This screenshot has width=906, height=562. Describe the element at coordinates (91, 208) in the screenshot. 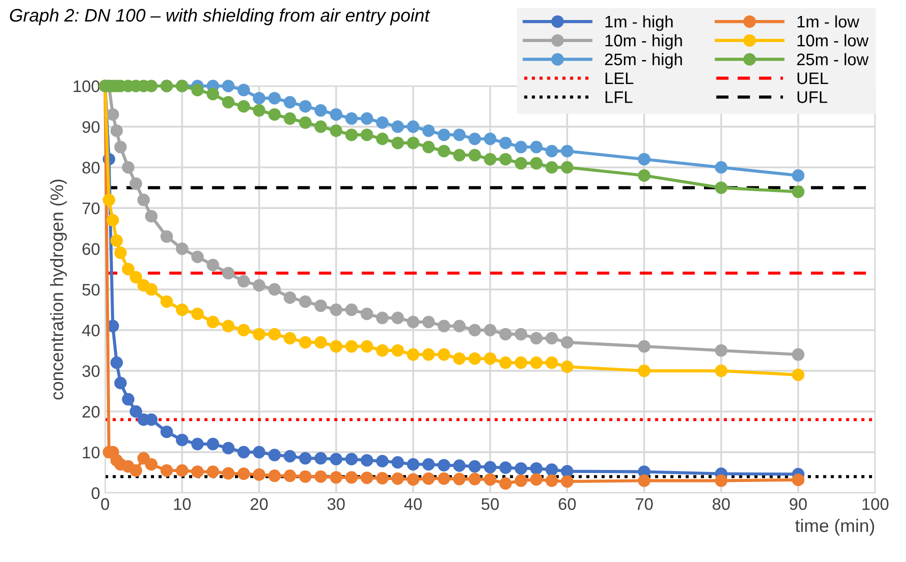

I see `y-tick-label: 70` at that location.